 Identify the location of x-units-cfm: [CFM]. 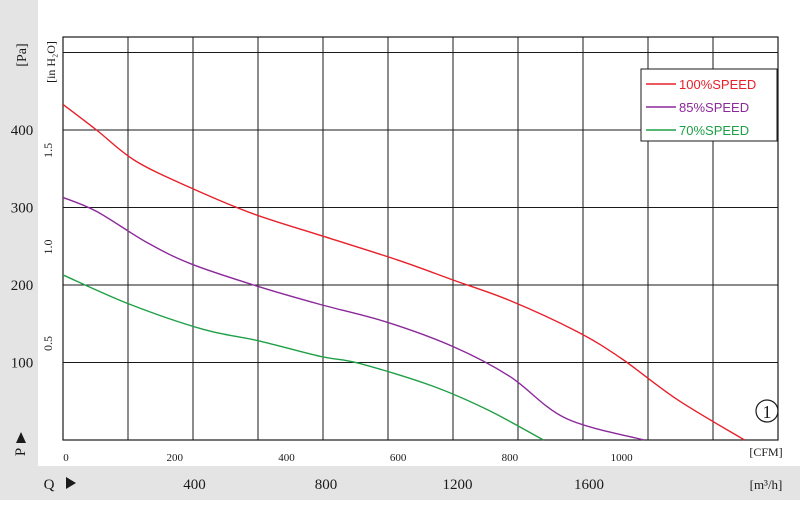
(765, 452).